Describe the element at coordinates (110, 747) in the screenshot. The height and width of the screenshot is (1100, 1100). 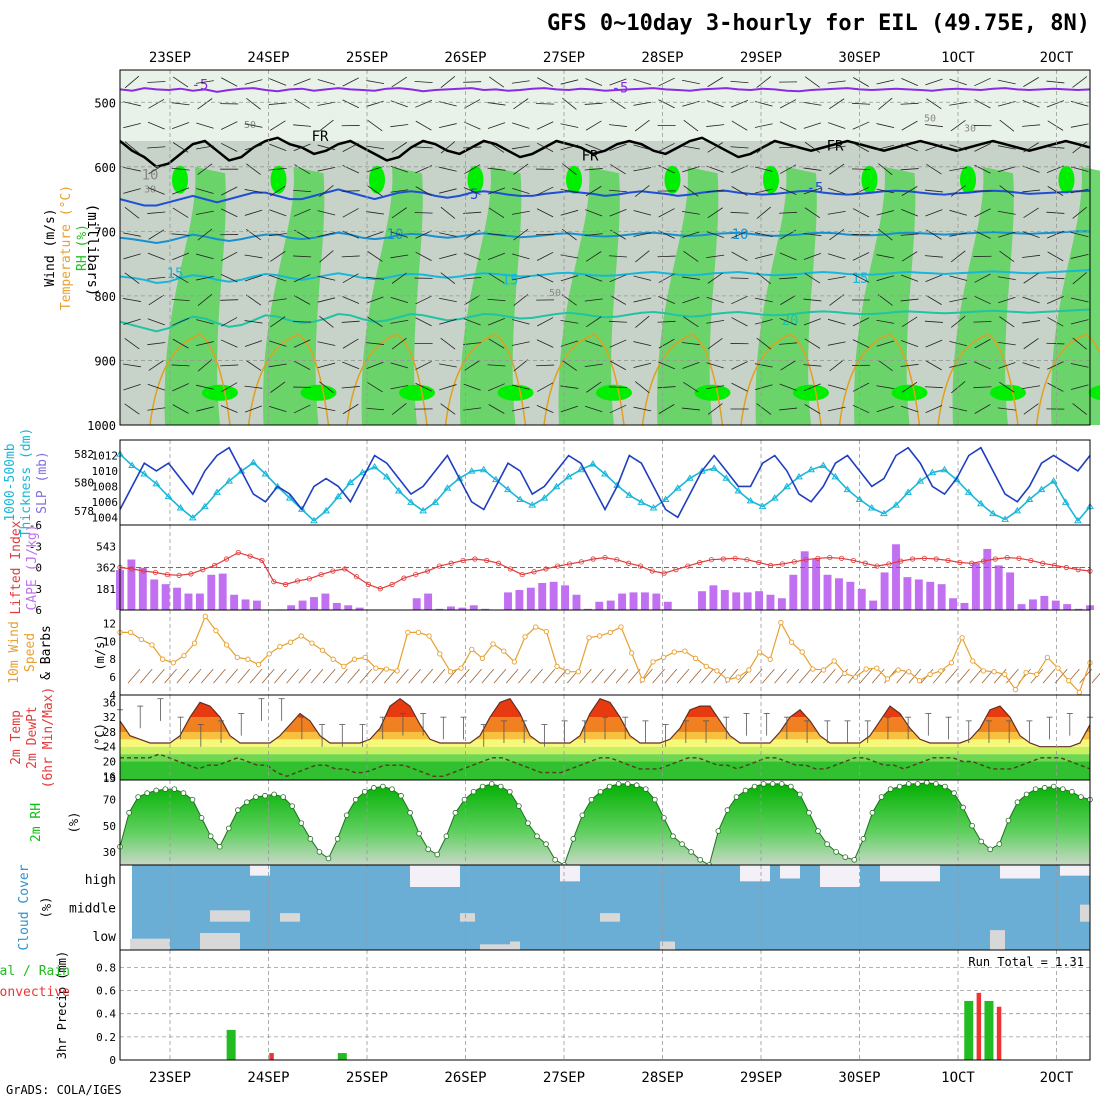
I see `y-tick-label: 24` at that location.